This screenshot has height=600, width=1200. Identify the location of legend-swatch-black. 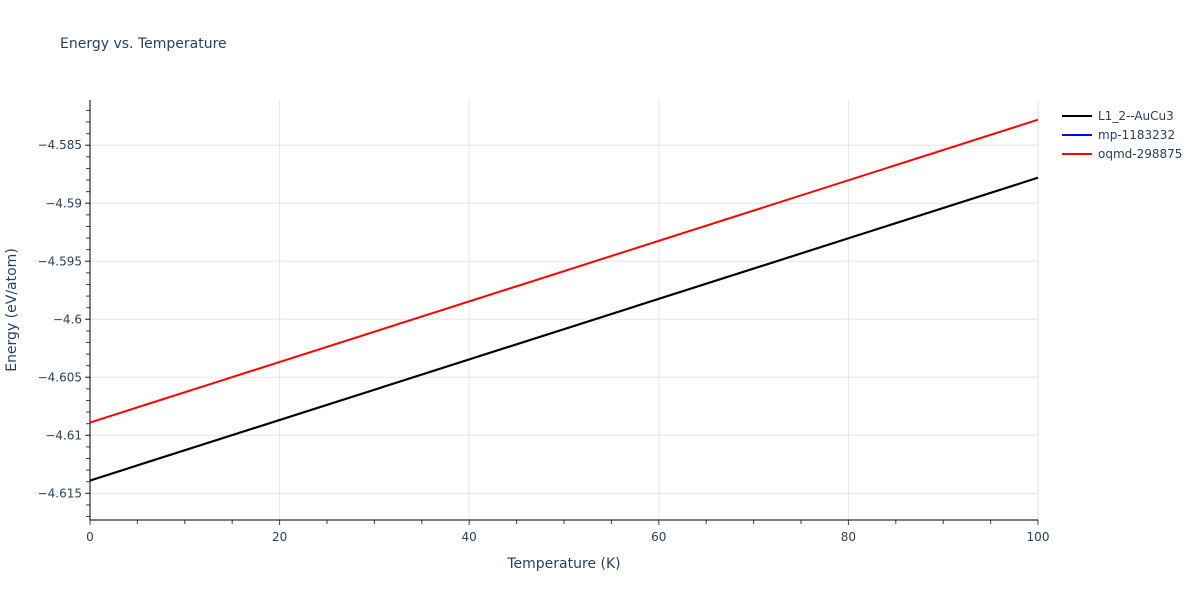
(1077, 115).